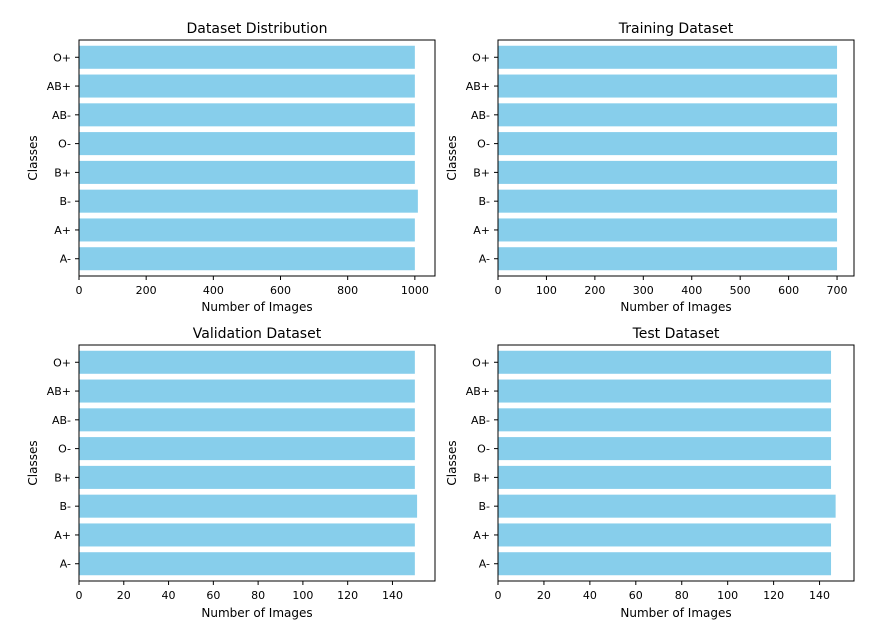 This screenshot has width=886, height=641. What do you see at coordinates (258, 595) in the screenshot?
I see `x-tick-label: 80` at bounding box center [258, 595].